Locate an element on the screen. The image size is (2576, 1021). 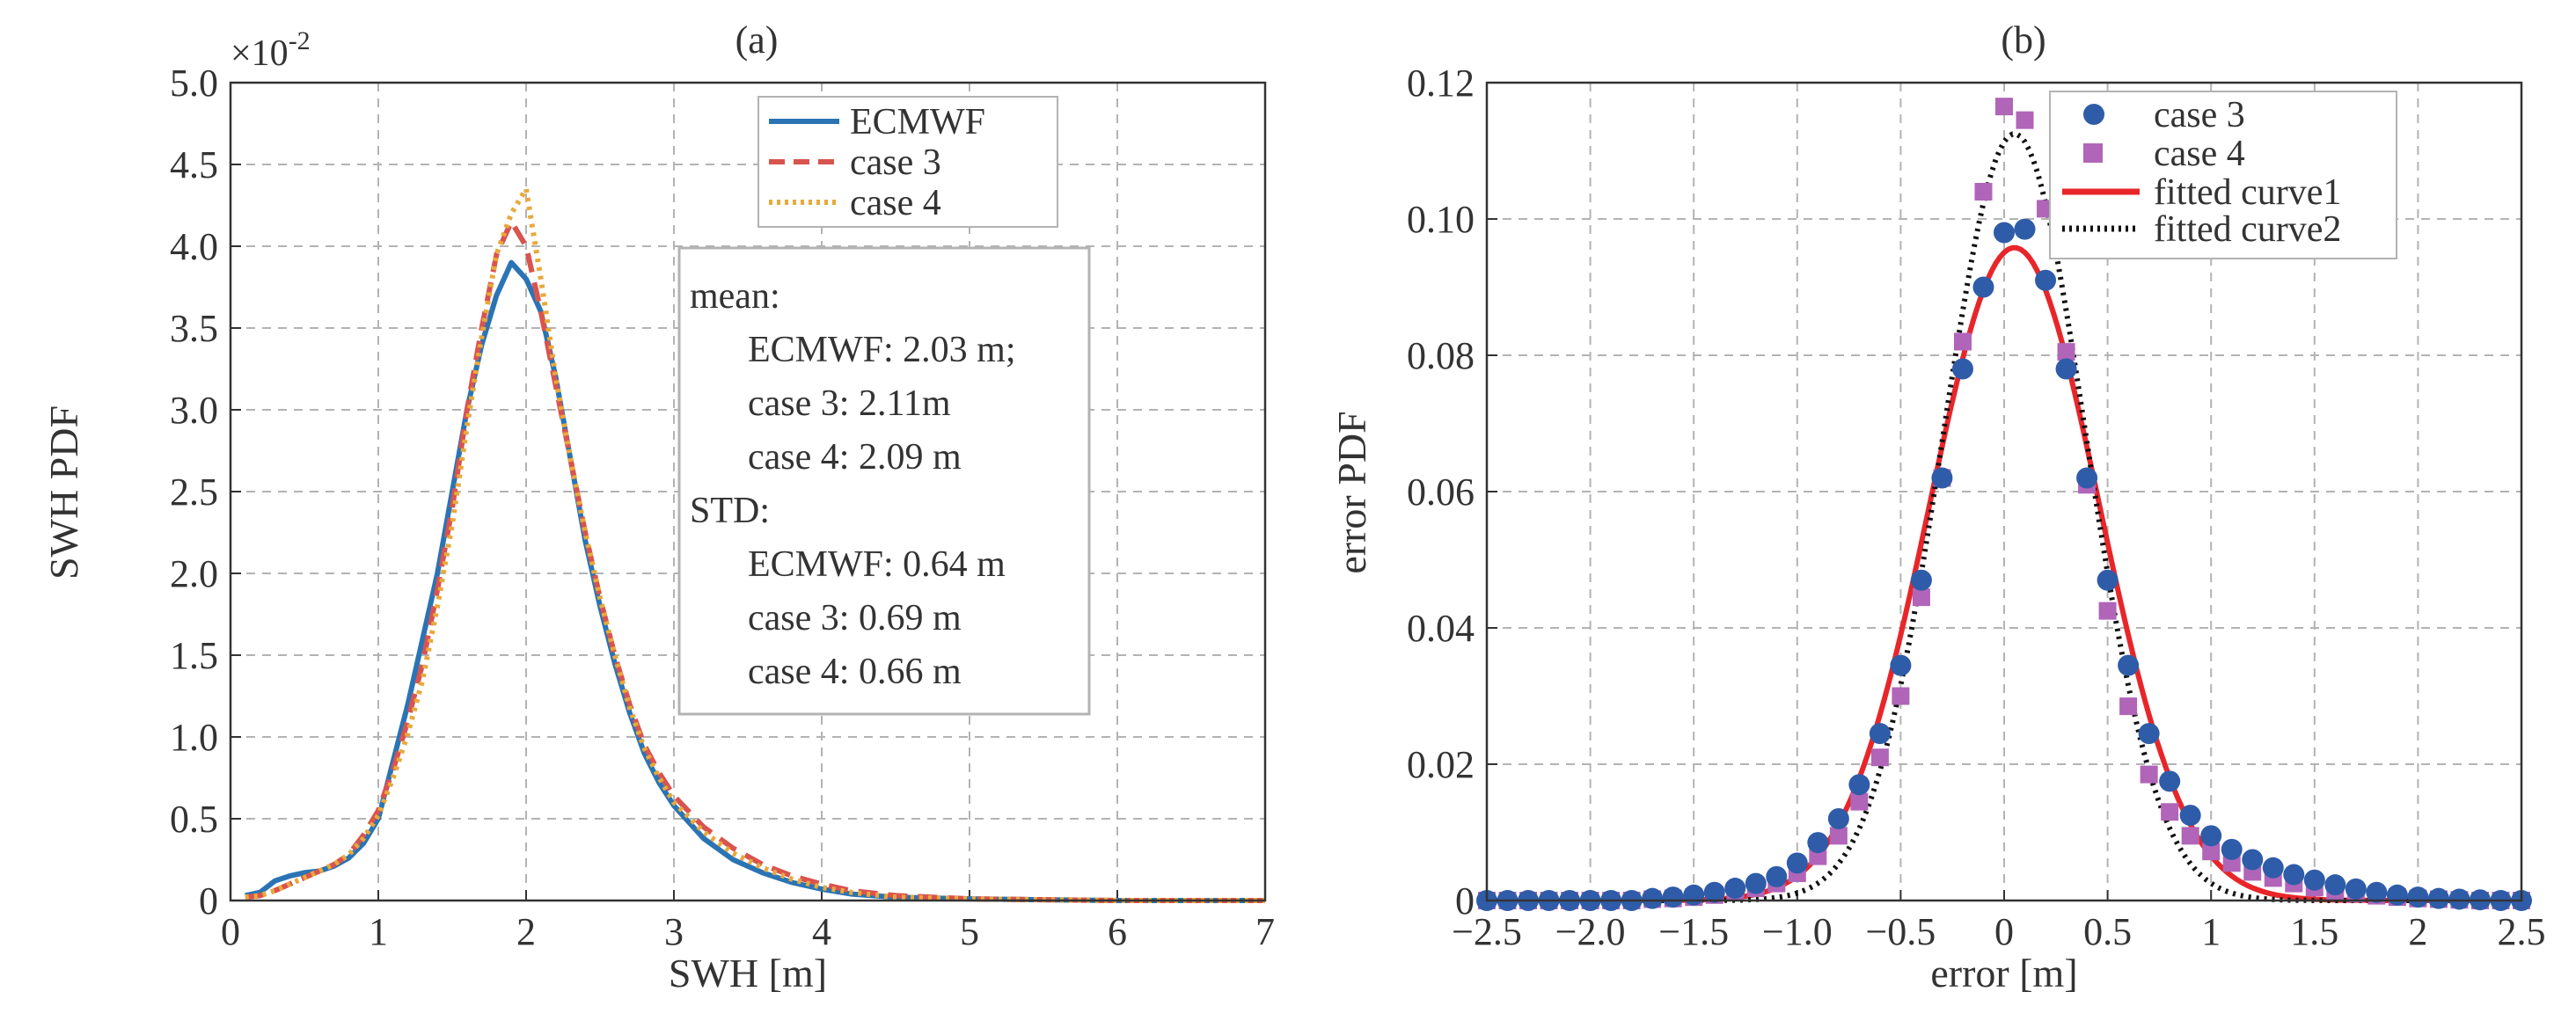
panel-a-xticks: 0 1 2 3 4 5 6 7 is located at coordinates (748, 921).